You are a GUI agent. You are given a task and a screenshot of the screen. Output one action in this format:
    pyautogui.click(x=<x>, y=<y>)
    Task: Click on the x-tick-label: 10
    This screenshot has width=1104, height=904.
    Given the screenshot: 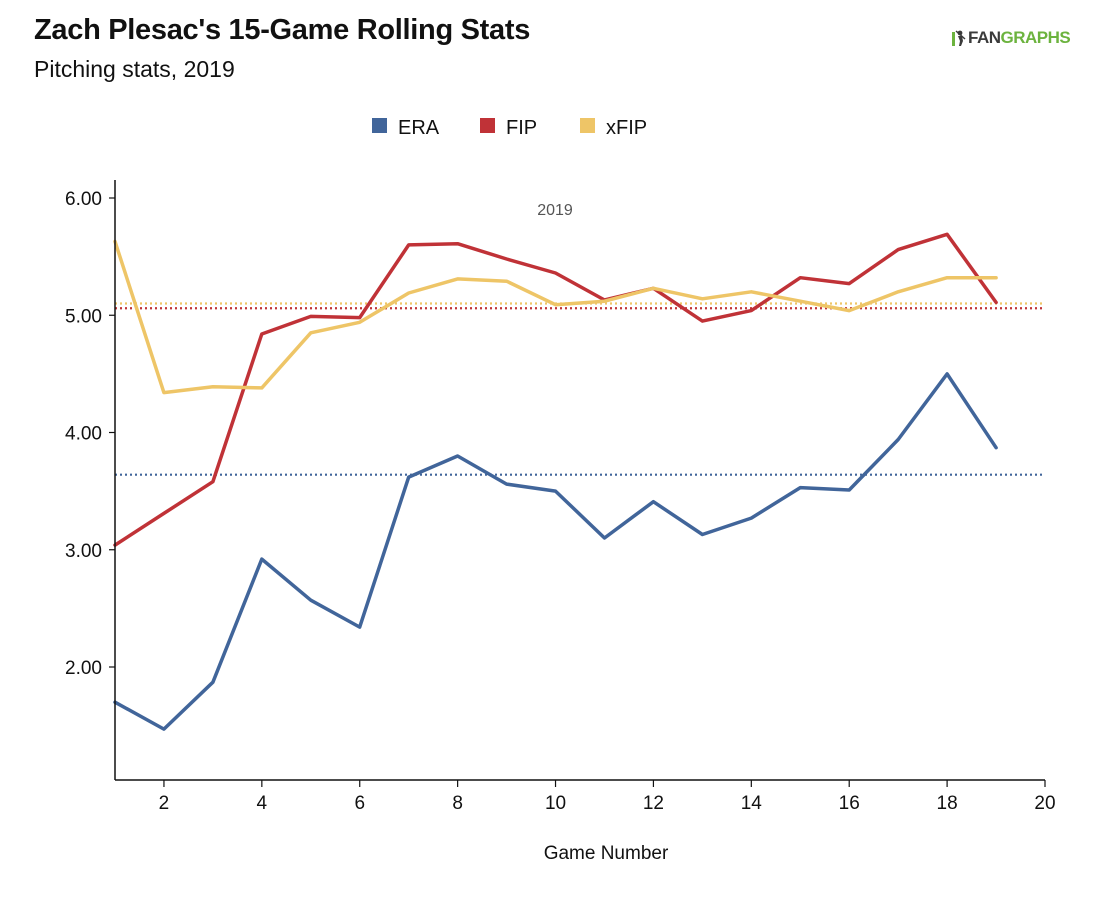 What is the action you would take?
    pyautogui.click(x=555, y=803)
    